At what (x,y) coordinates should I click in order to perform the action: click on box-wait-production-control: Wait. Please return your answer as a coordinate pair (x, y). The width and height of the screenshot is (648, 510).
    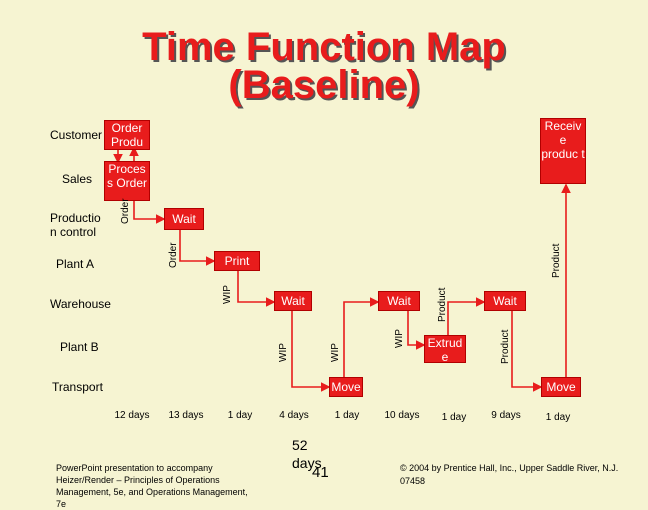
    Looking at the image, I should click on (184, 219).